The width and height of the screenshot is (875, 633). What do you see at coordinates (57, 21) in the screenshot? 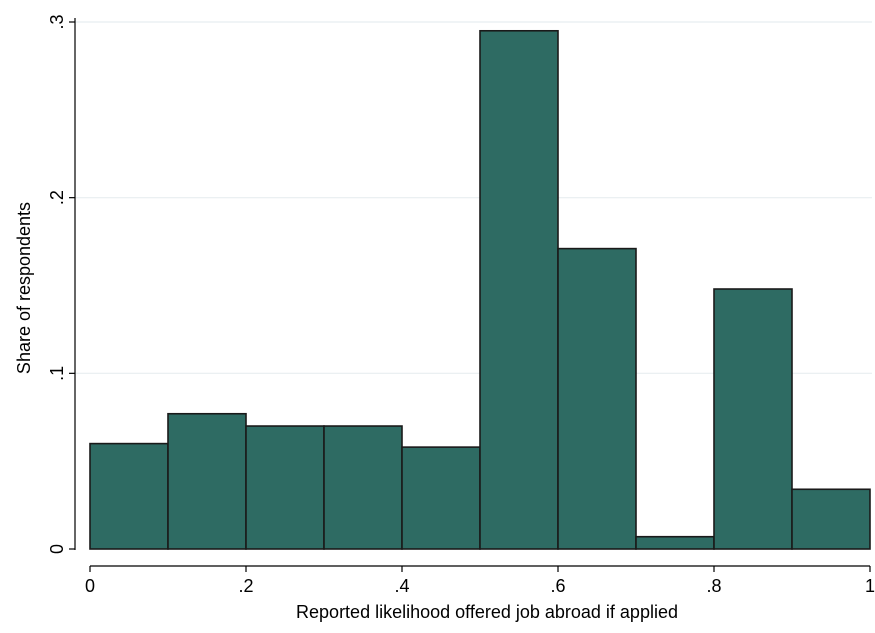
I see `y-tick-label-3: .3` at bounding box center [57, 21].